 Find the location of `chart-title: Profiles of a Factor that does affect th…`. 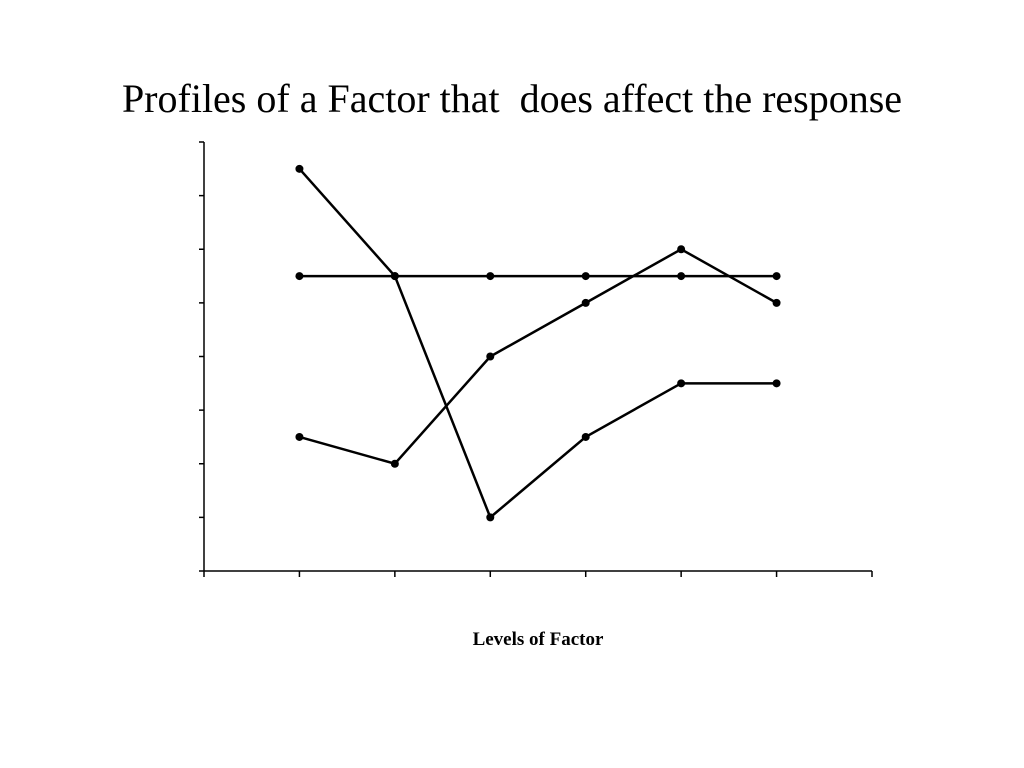

chart-title: Profiles of a Factor that does affect th… is located at coordinates (512, 98).